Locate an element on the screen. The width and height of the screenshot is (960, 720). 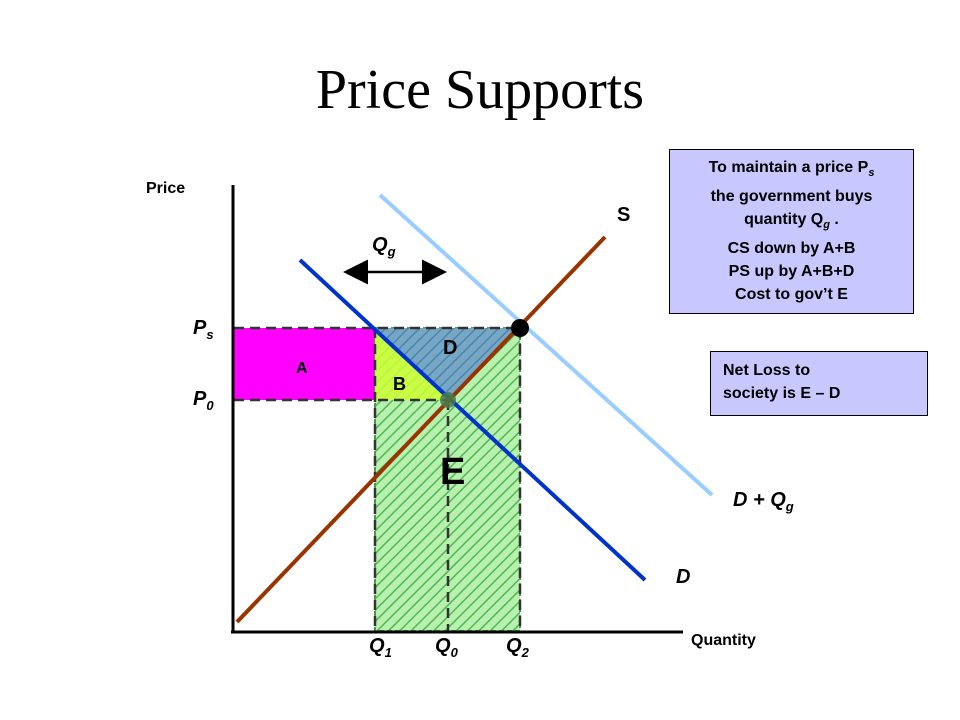
page-title: Price Supports is located at coordinates (480, 90).